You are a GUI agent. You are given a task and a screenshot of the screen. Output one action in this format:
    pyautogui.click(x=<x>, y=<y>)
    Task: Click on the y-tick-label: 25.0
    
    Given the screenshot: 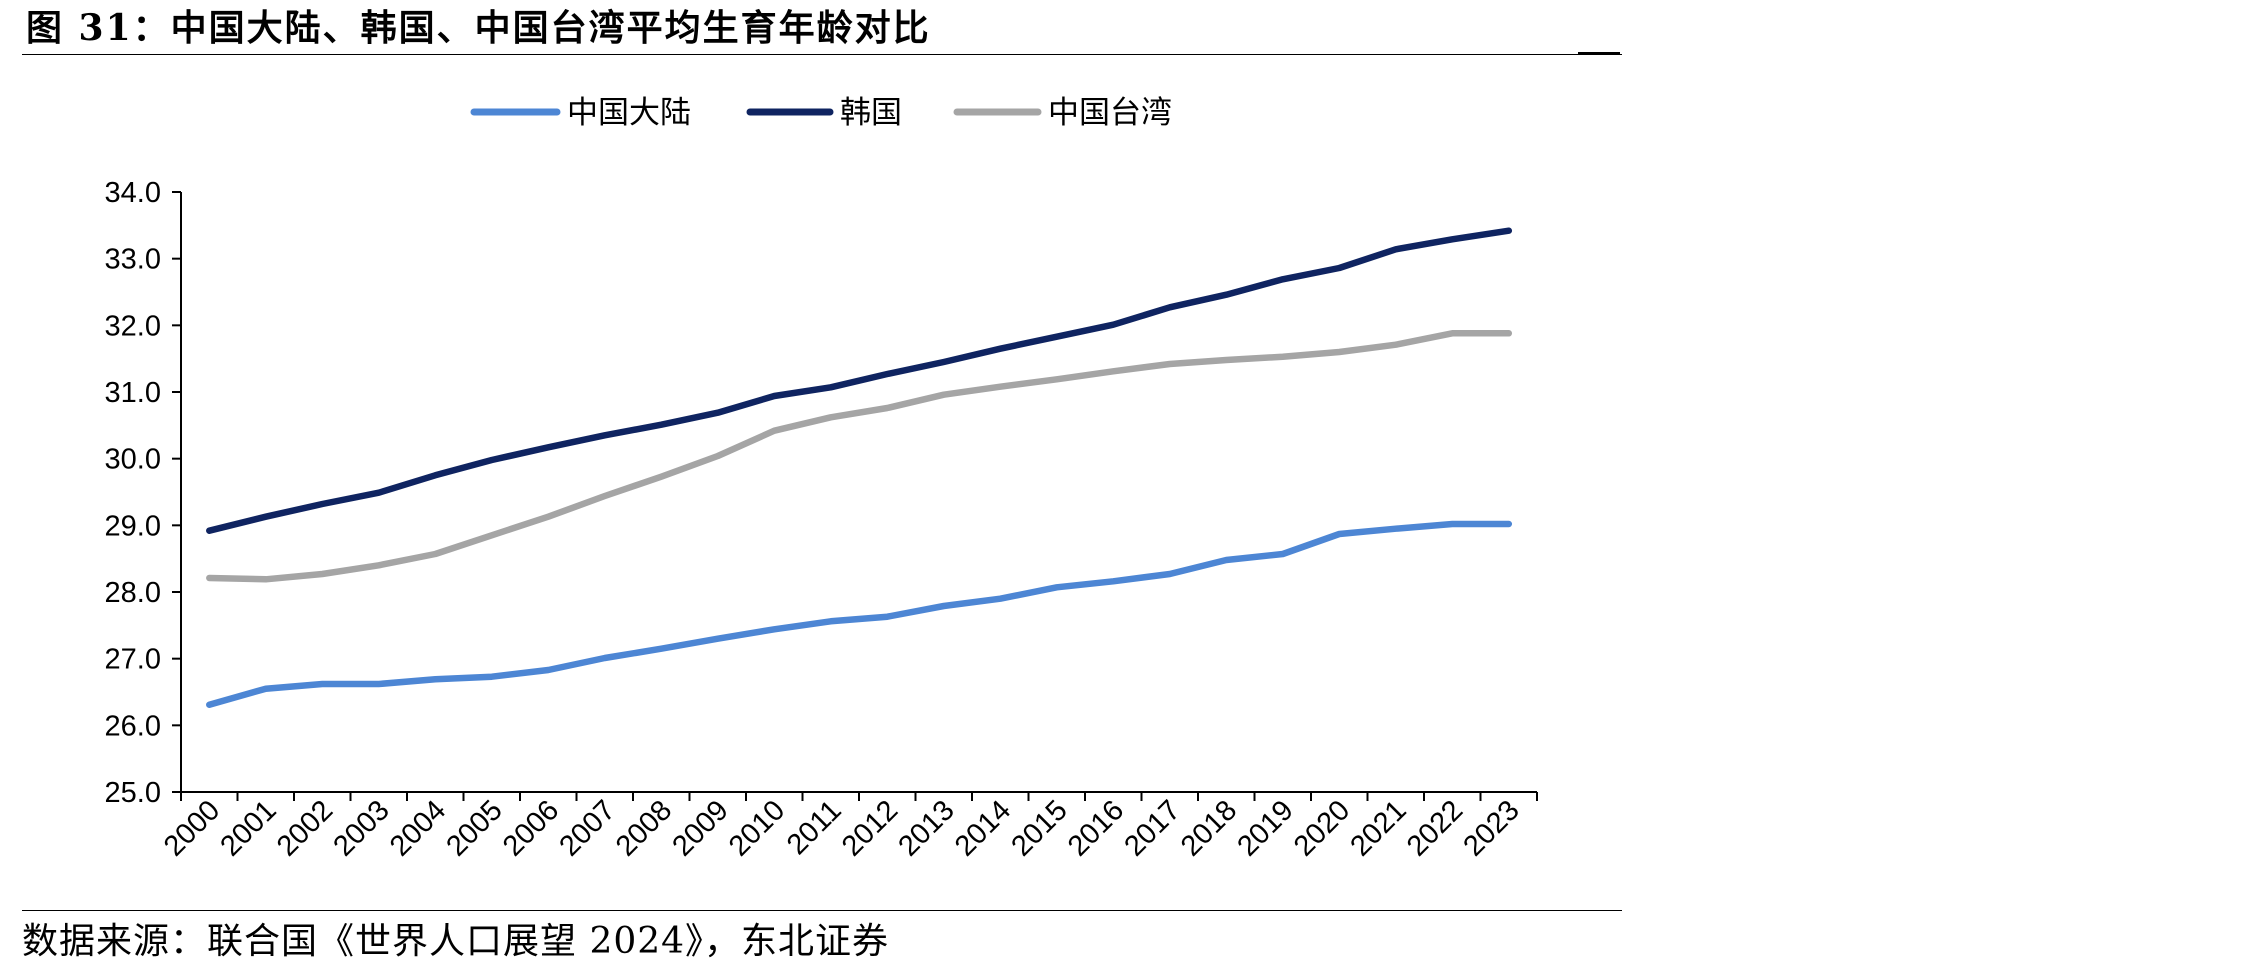 What is the action you would take?
    pyautogui.click(x=133, y=793)
    